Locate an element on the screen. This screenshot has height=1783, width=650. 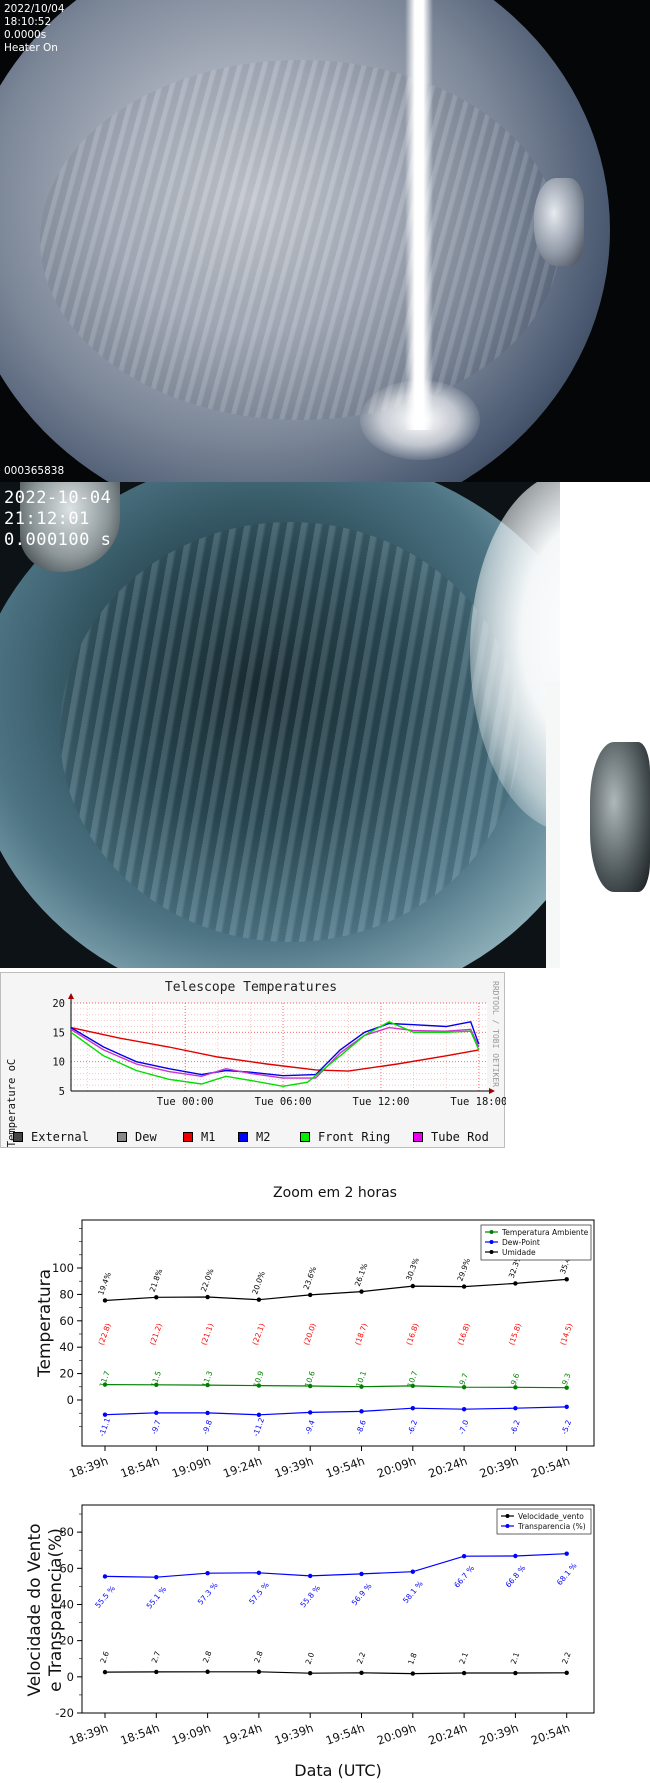
top-legend-box is located at coordinates (536, 1242).